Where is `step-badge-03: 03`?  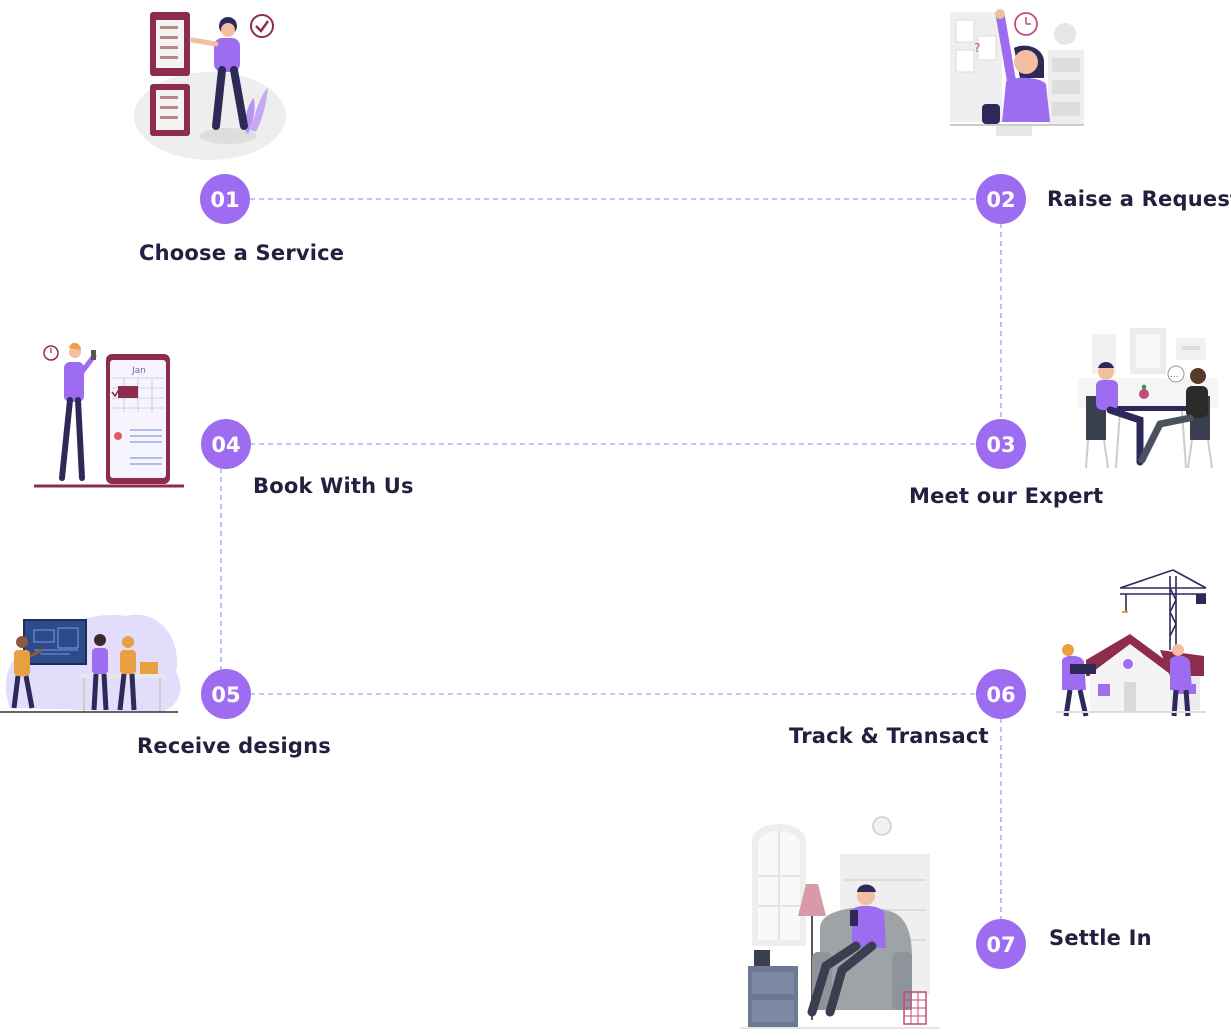
step-badge-03: 03 is located at coordinates (1001, 444).